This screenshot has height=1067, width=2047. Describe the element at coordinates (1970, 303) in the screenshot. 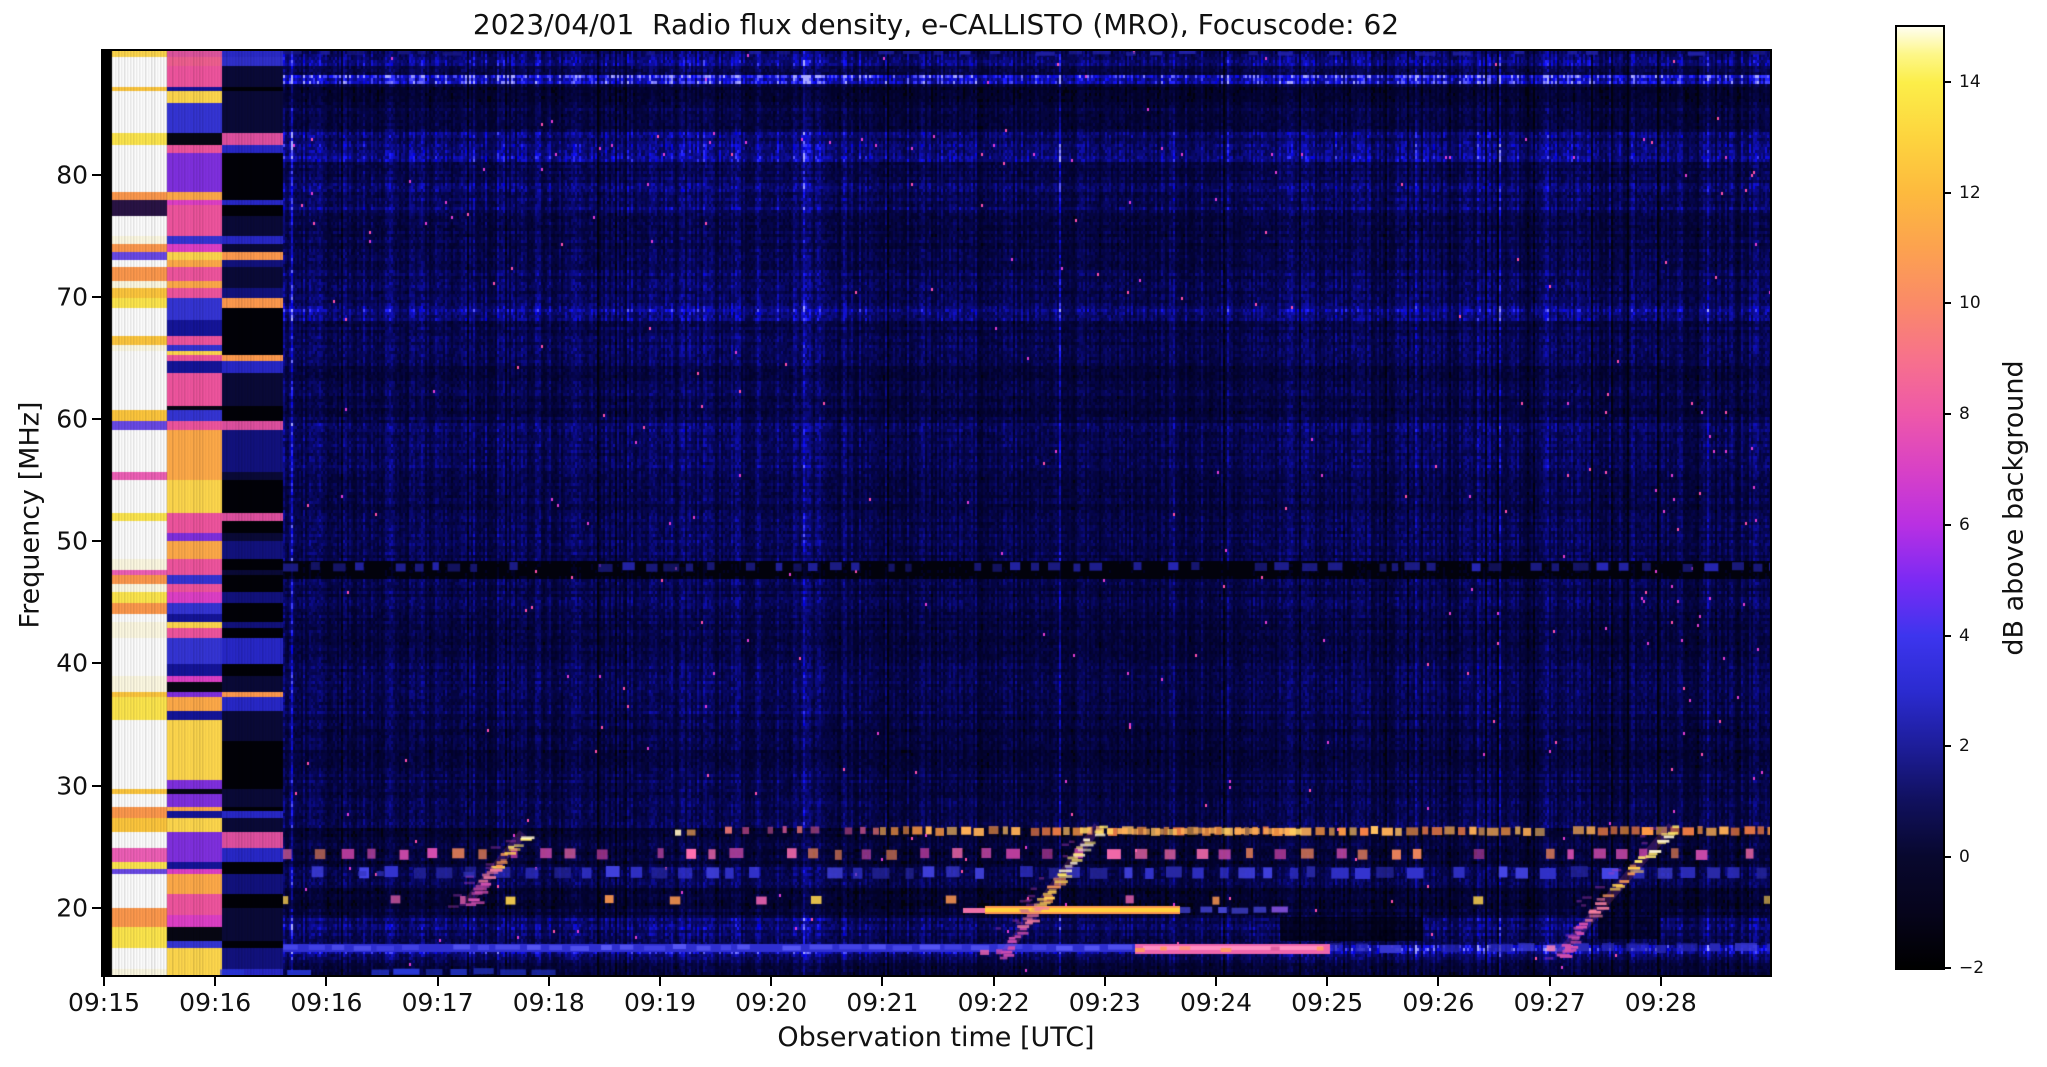

I see `colorbar-tick-label: 10` at that location.